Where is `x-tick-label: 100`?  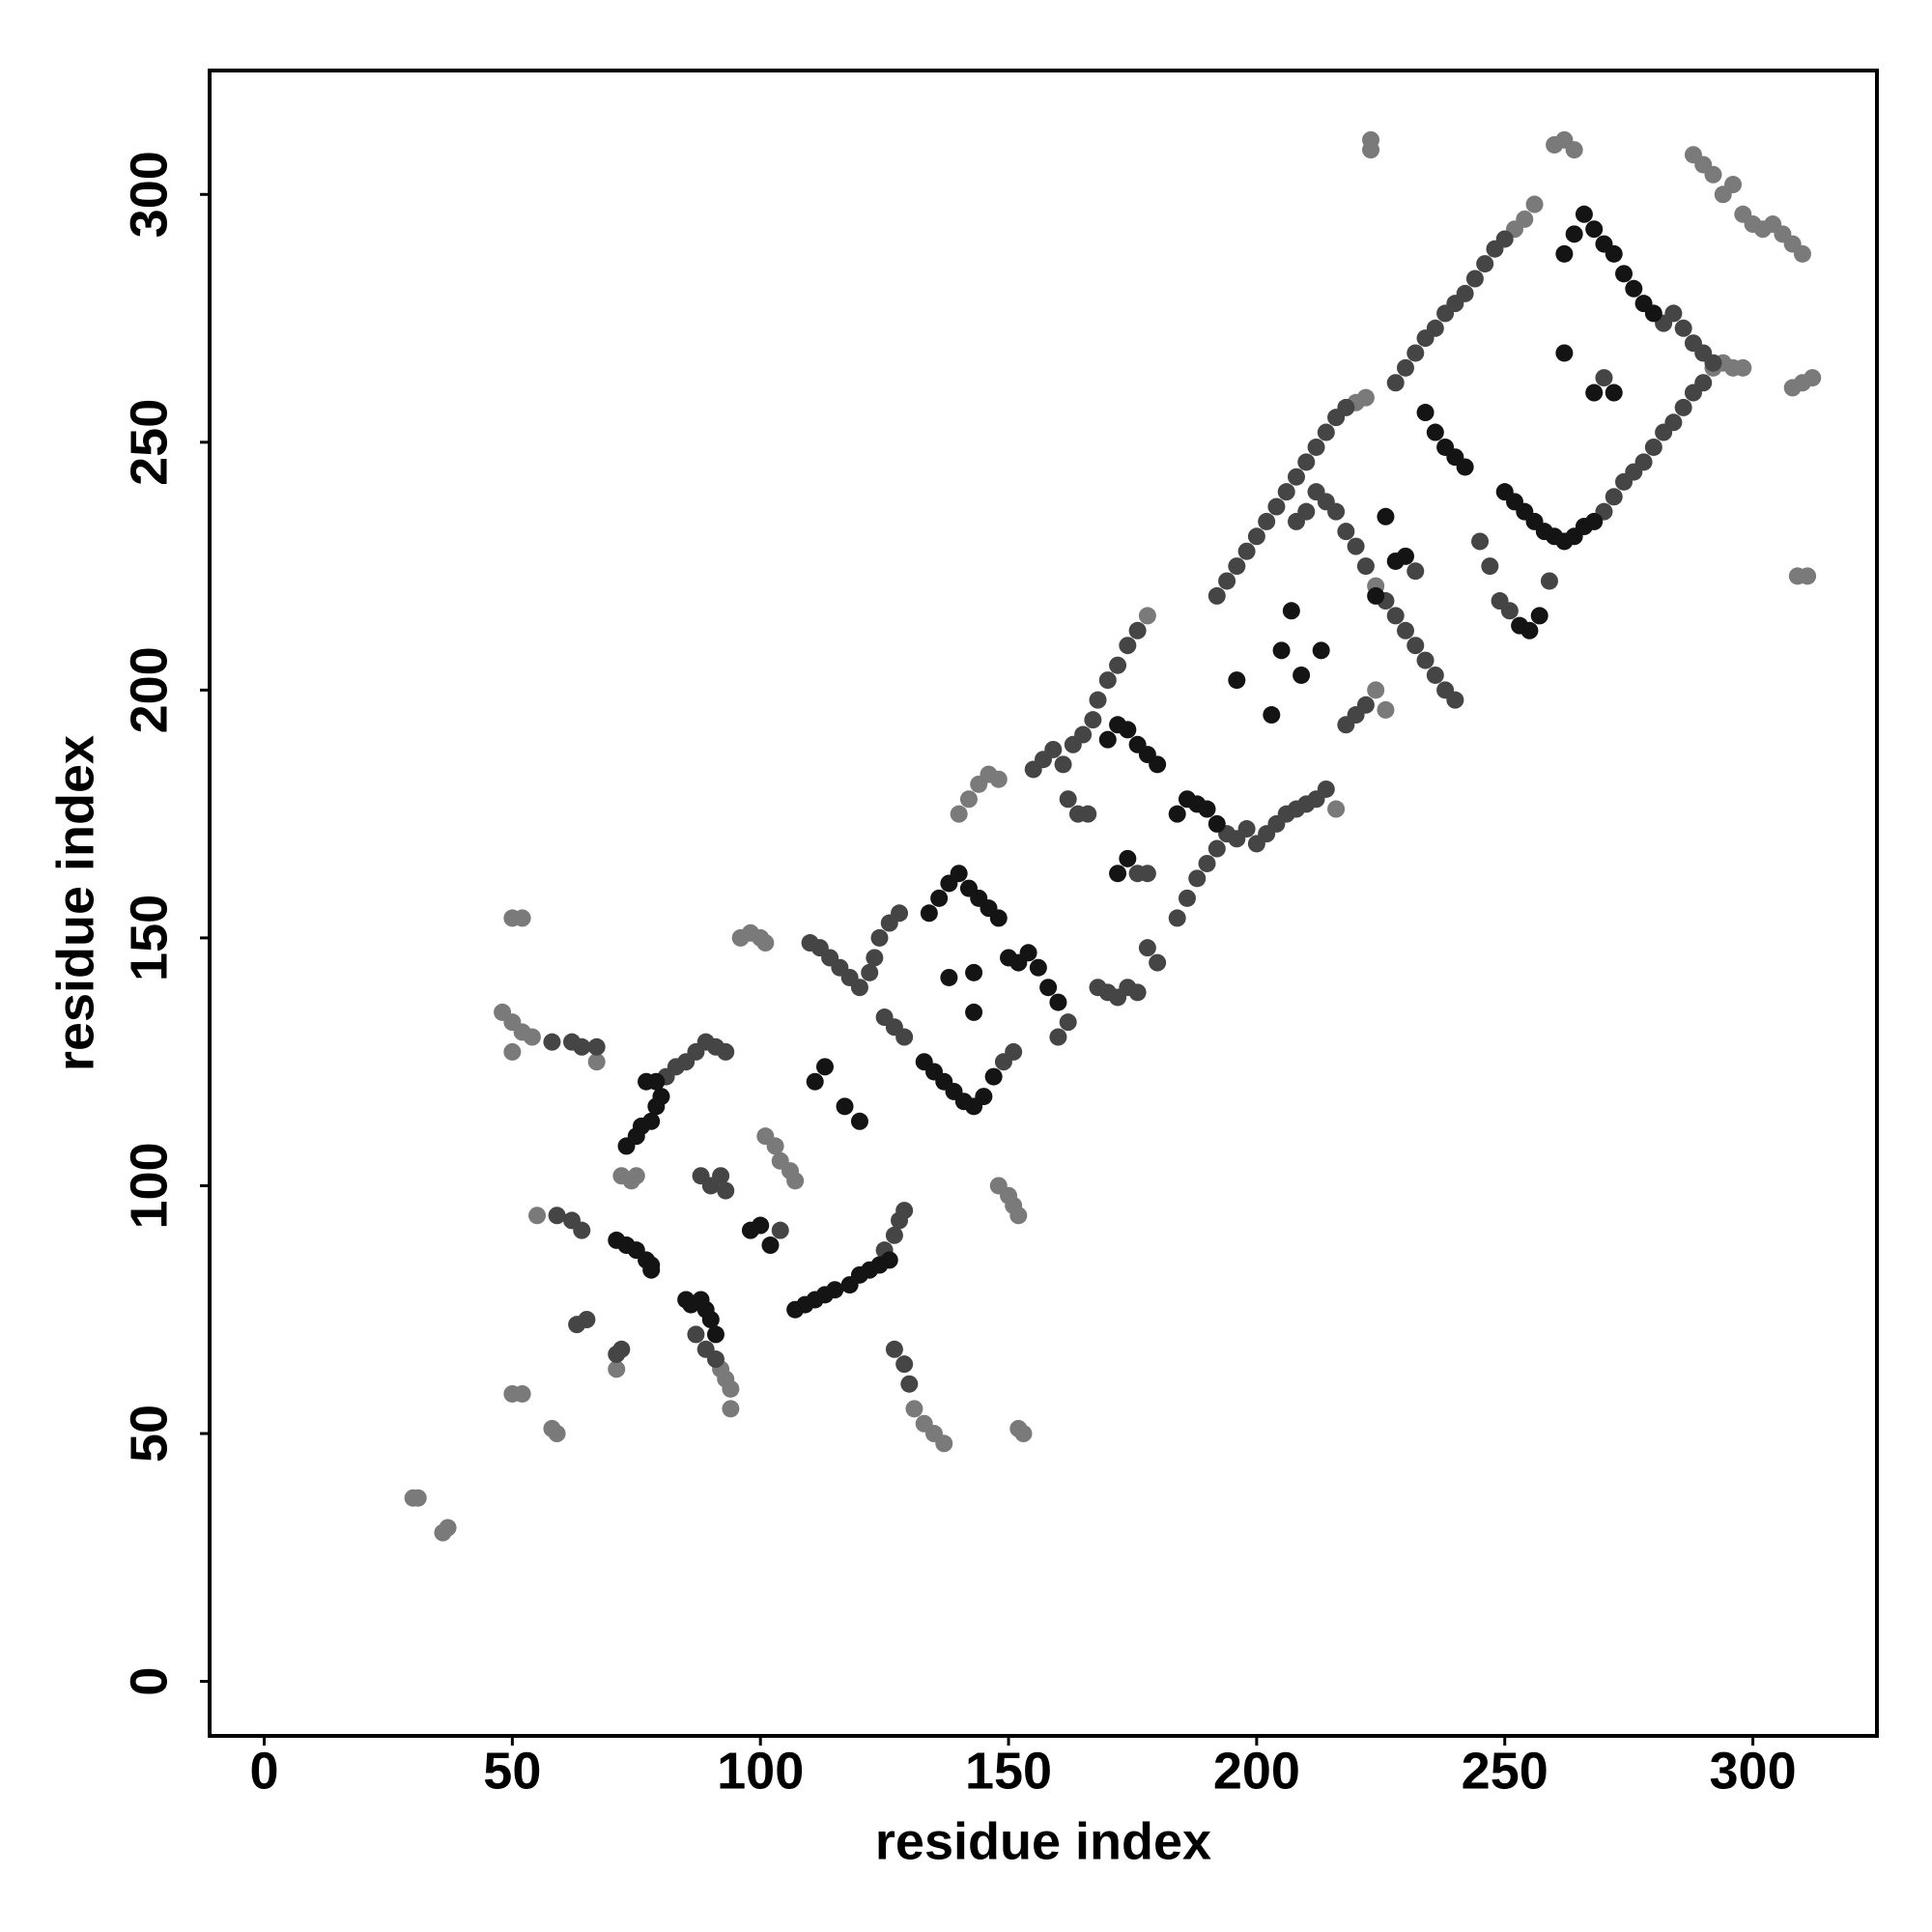 x-tick-label: 100 is located at coordinates (760, 1771).